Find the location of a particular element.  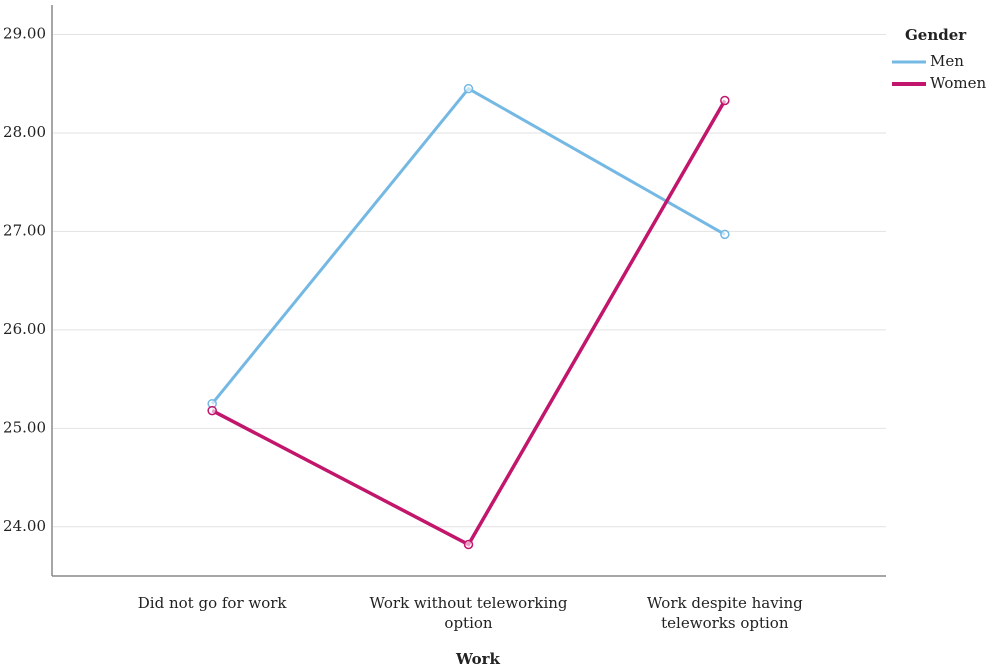

legend-title: Gender is located at coordinates (936, 35).